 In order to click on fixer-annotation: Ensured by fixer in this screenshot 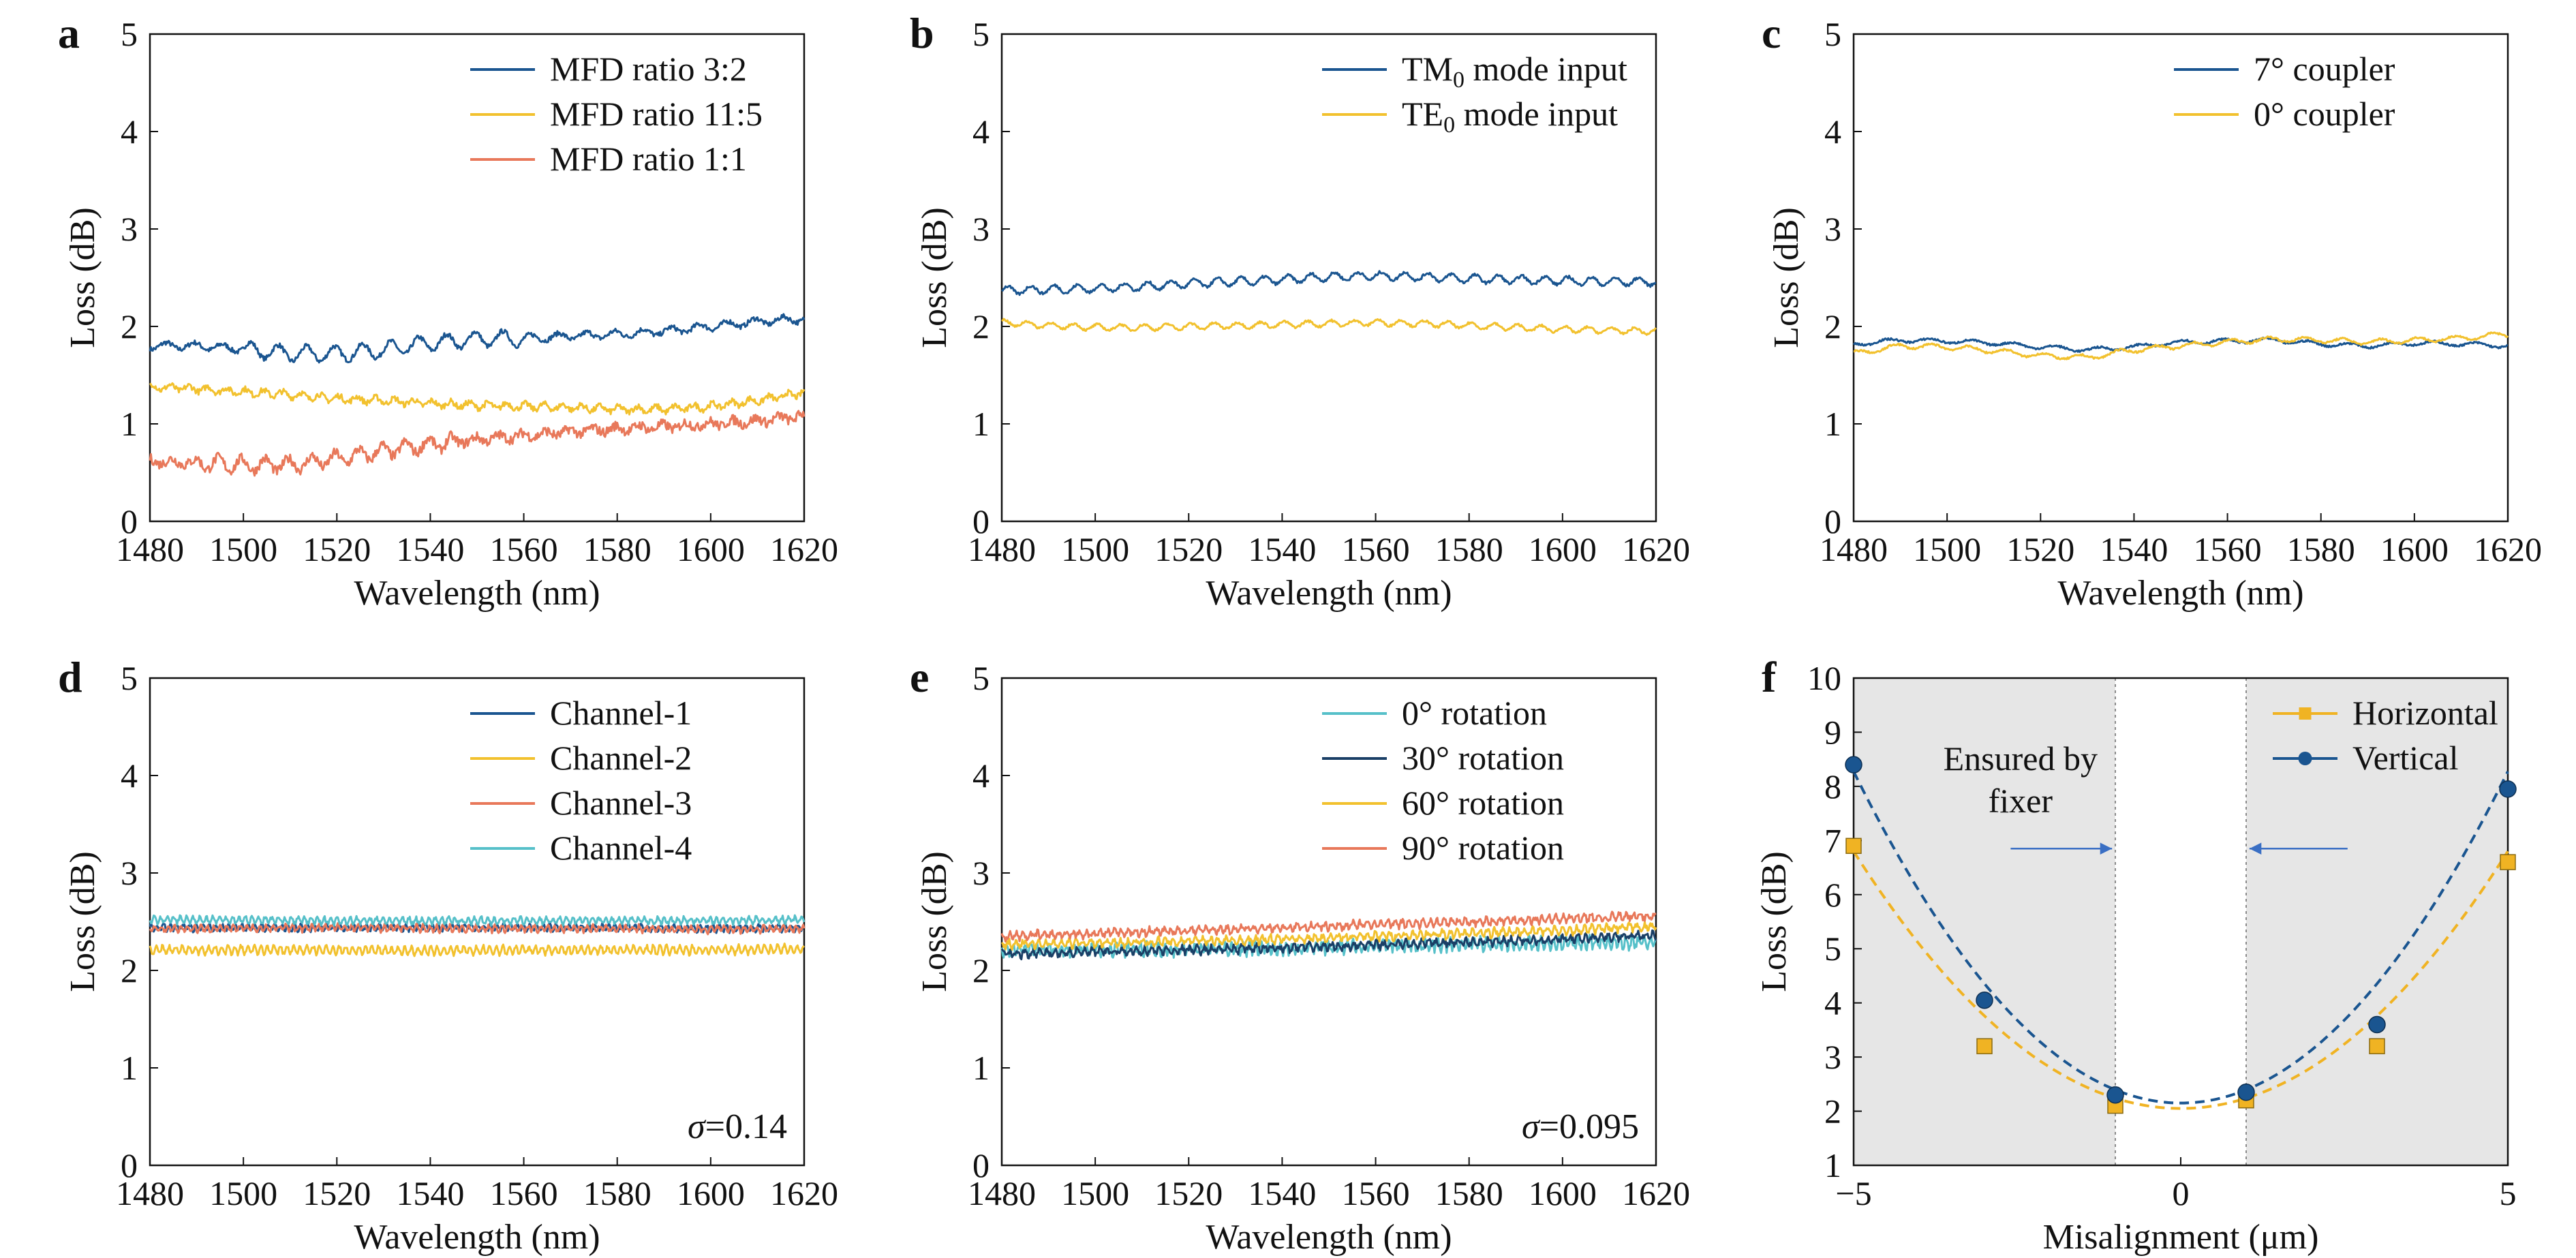, I will do `click(2021, 780)`.